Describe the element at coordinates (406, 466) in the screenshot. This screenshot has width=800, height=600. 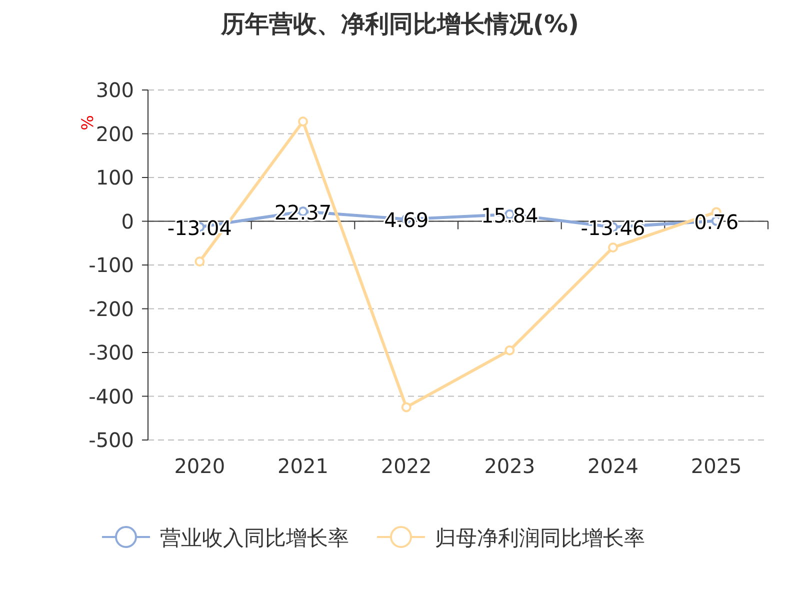
I see `x-tick-label: 2022` at that location.